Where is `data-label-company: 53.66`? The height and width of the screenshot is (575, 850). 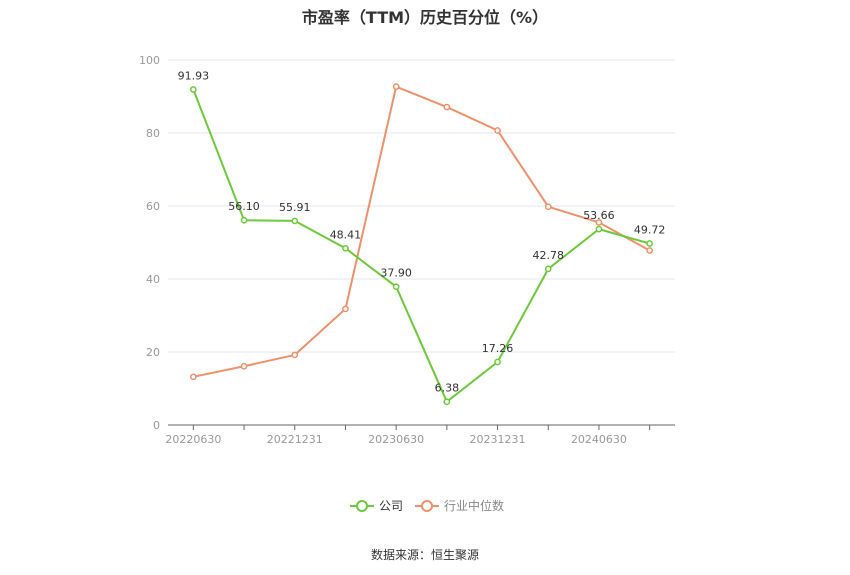
data-label-company: 53.66 is located at coordinates (599, 215).